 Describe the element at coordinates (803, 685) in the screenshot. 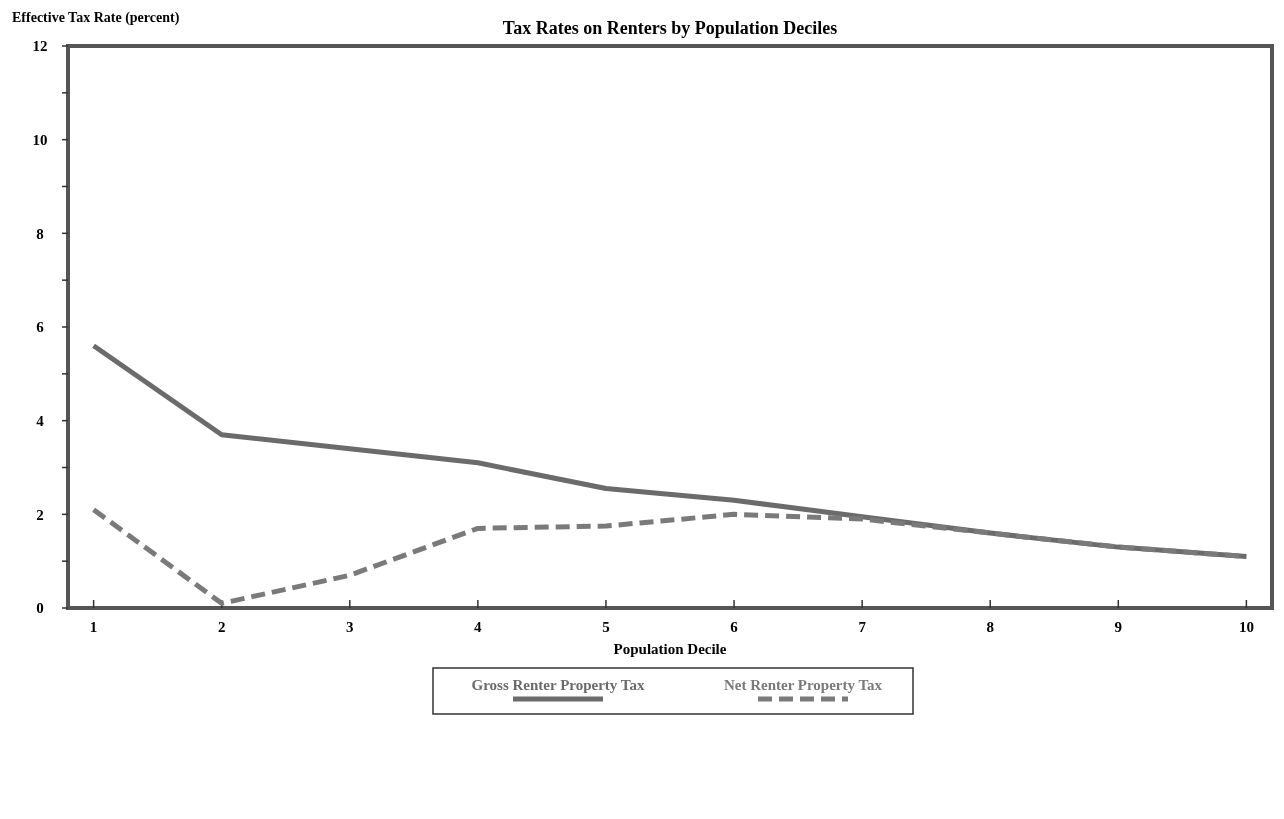

I see `text: Net Renter Property Tax` at that location.